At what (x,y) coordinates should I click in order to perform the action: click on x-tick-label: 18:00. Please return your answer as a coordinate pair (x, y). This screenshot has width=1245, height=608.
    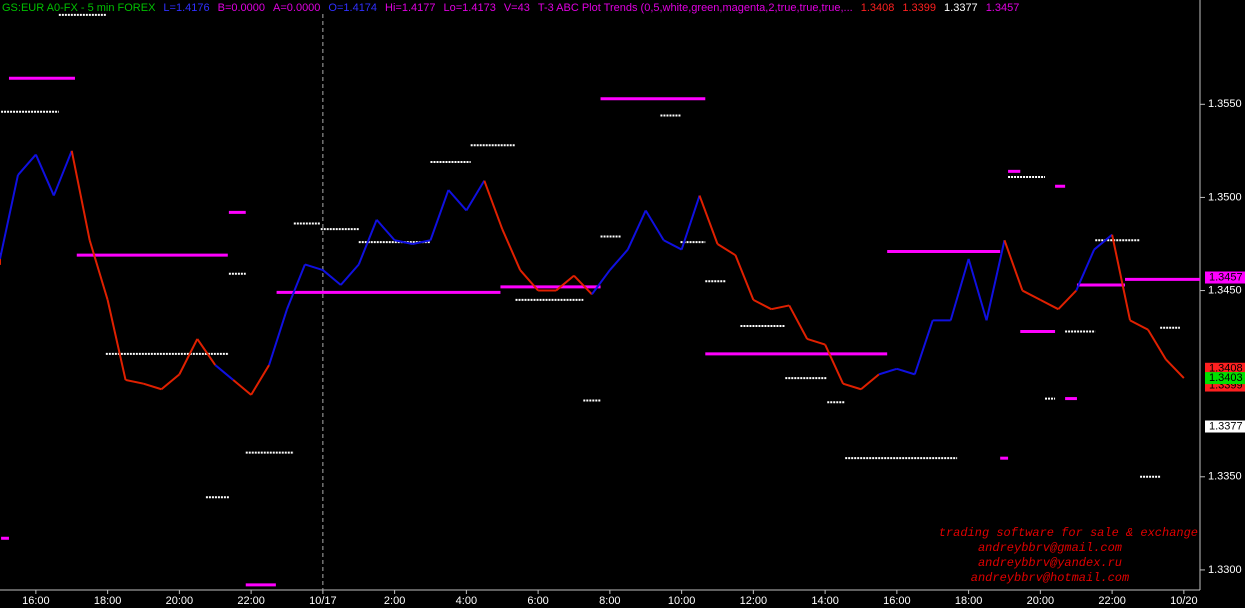
    Looking at the image, I should click on (969, 601).